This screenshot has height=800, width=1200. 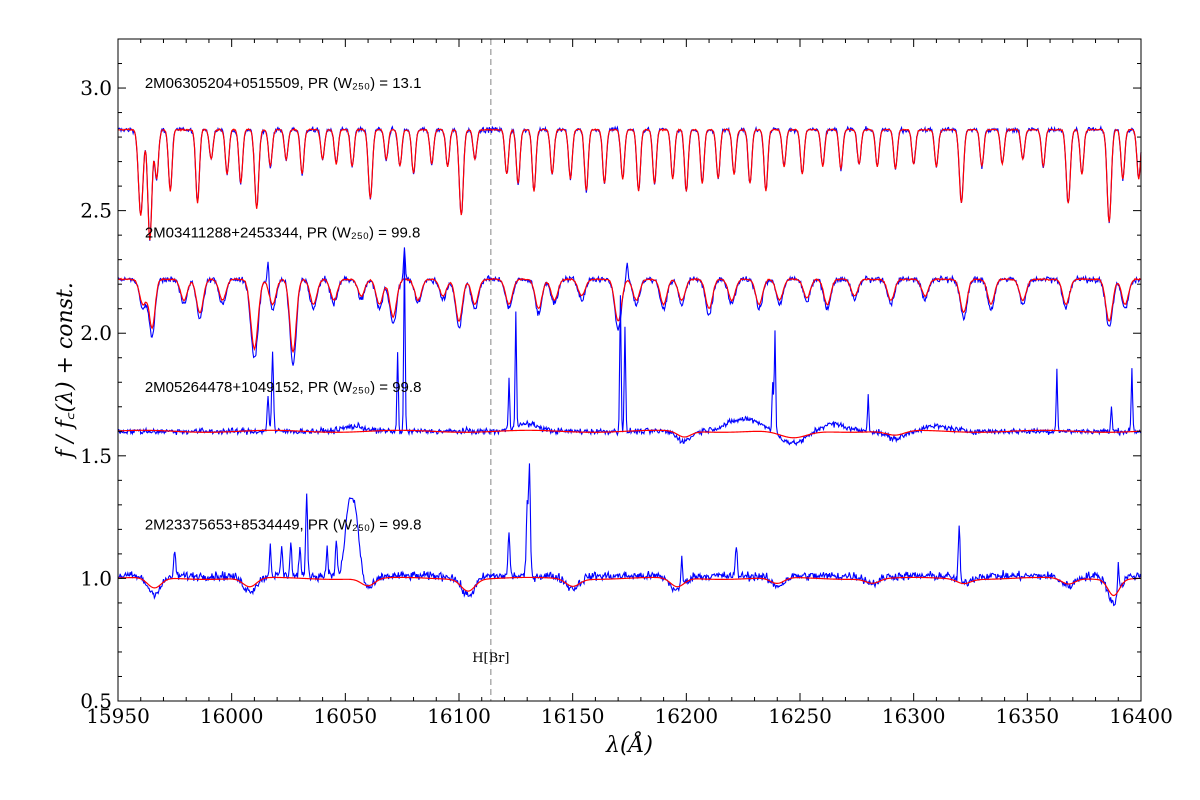 I want to click on x-axis-title: λ(Å), so click(x=629, y=744).